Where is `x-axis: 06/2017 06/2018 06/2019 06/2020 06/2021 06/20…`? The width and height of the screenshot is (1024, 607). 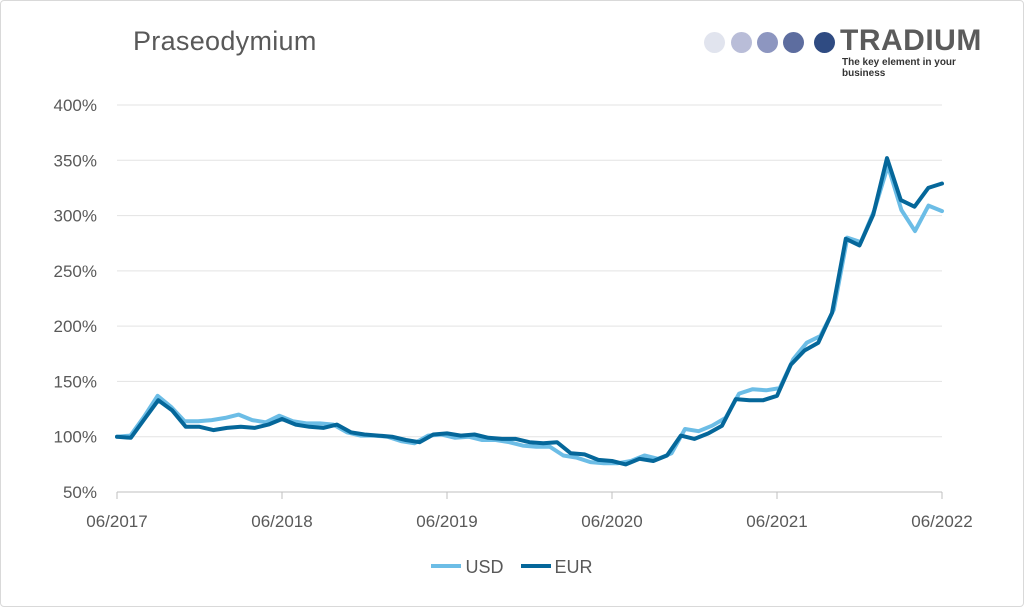
x-axis: 06/2017 06/2018 06/2019 06/2020 06/2021 06/20… is located at coordinates (529, 511).